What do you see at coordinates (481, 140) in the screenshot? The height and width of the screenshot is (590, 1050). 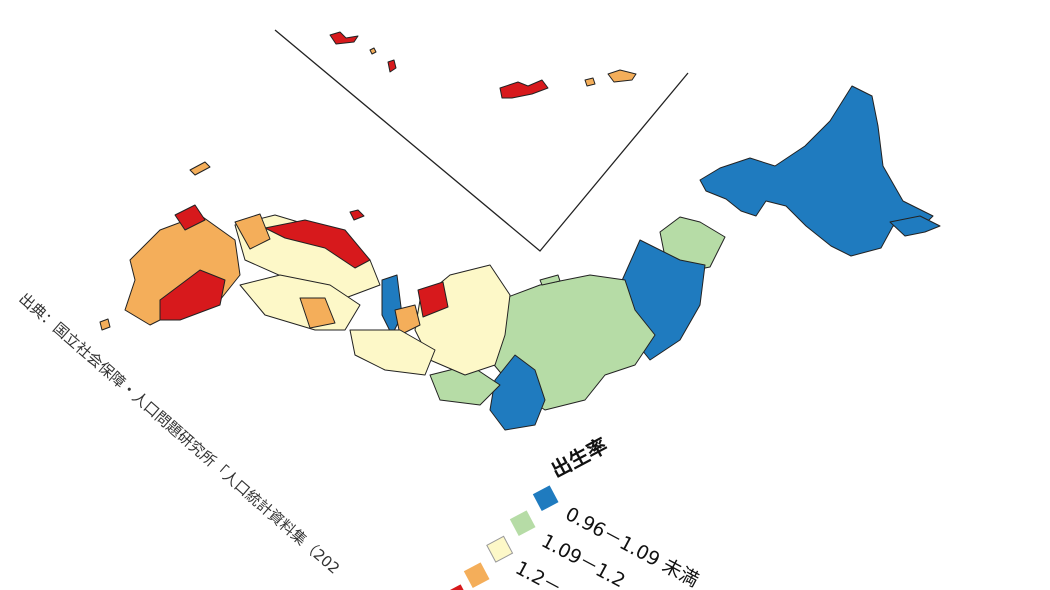 I see `inset-frame` at bounding box center [481, 140].